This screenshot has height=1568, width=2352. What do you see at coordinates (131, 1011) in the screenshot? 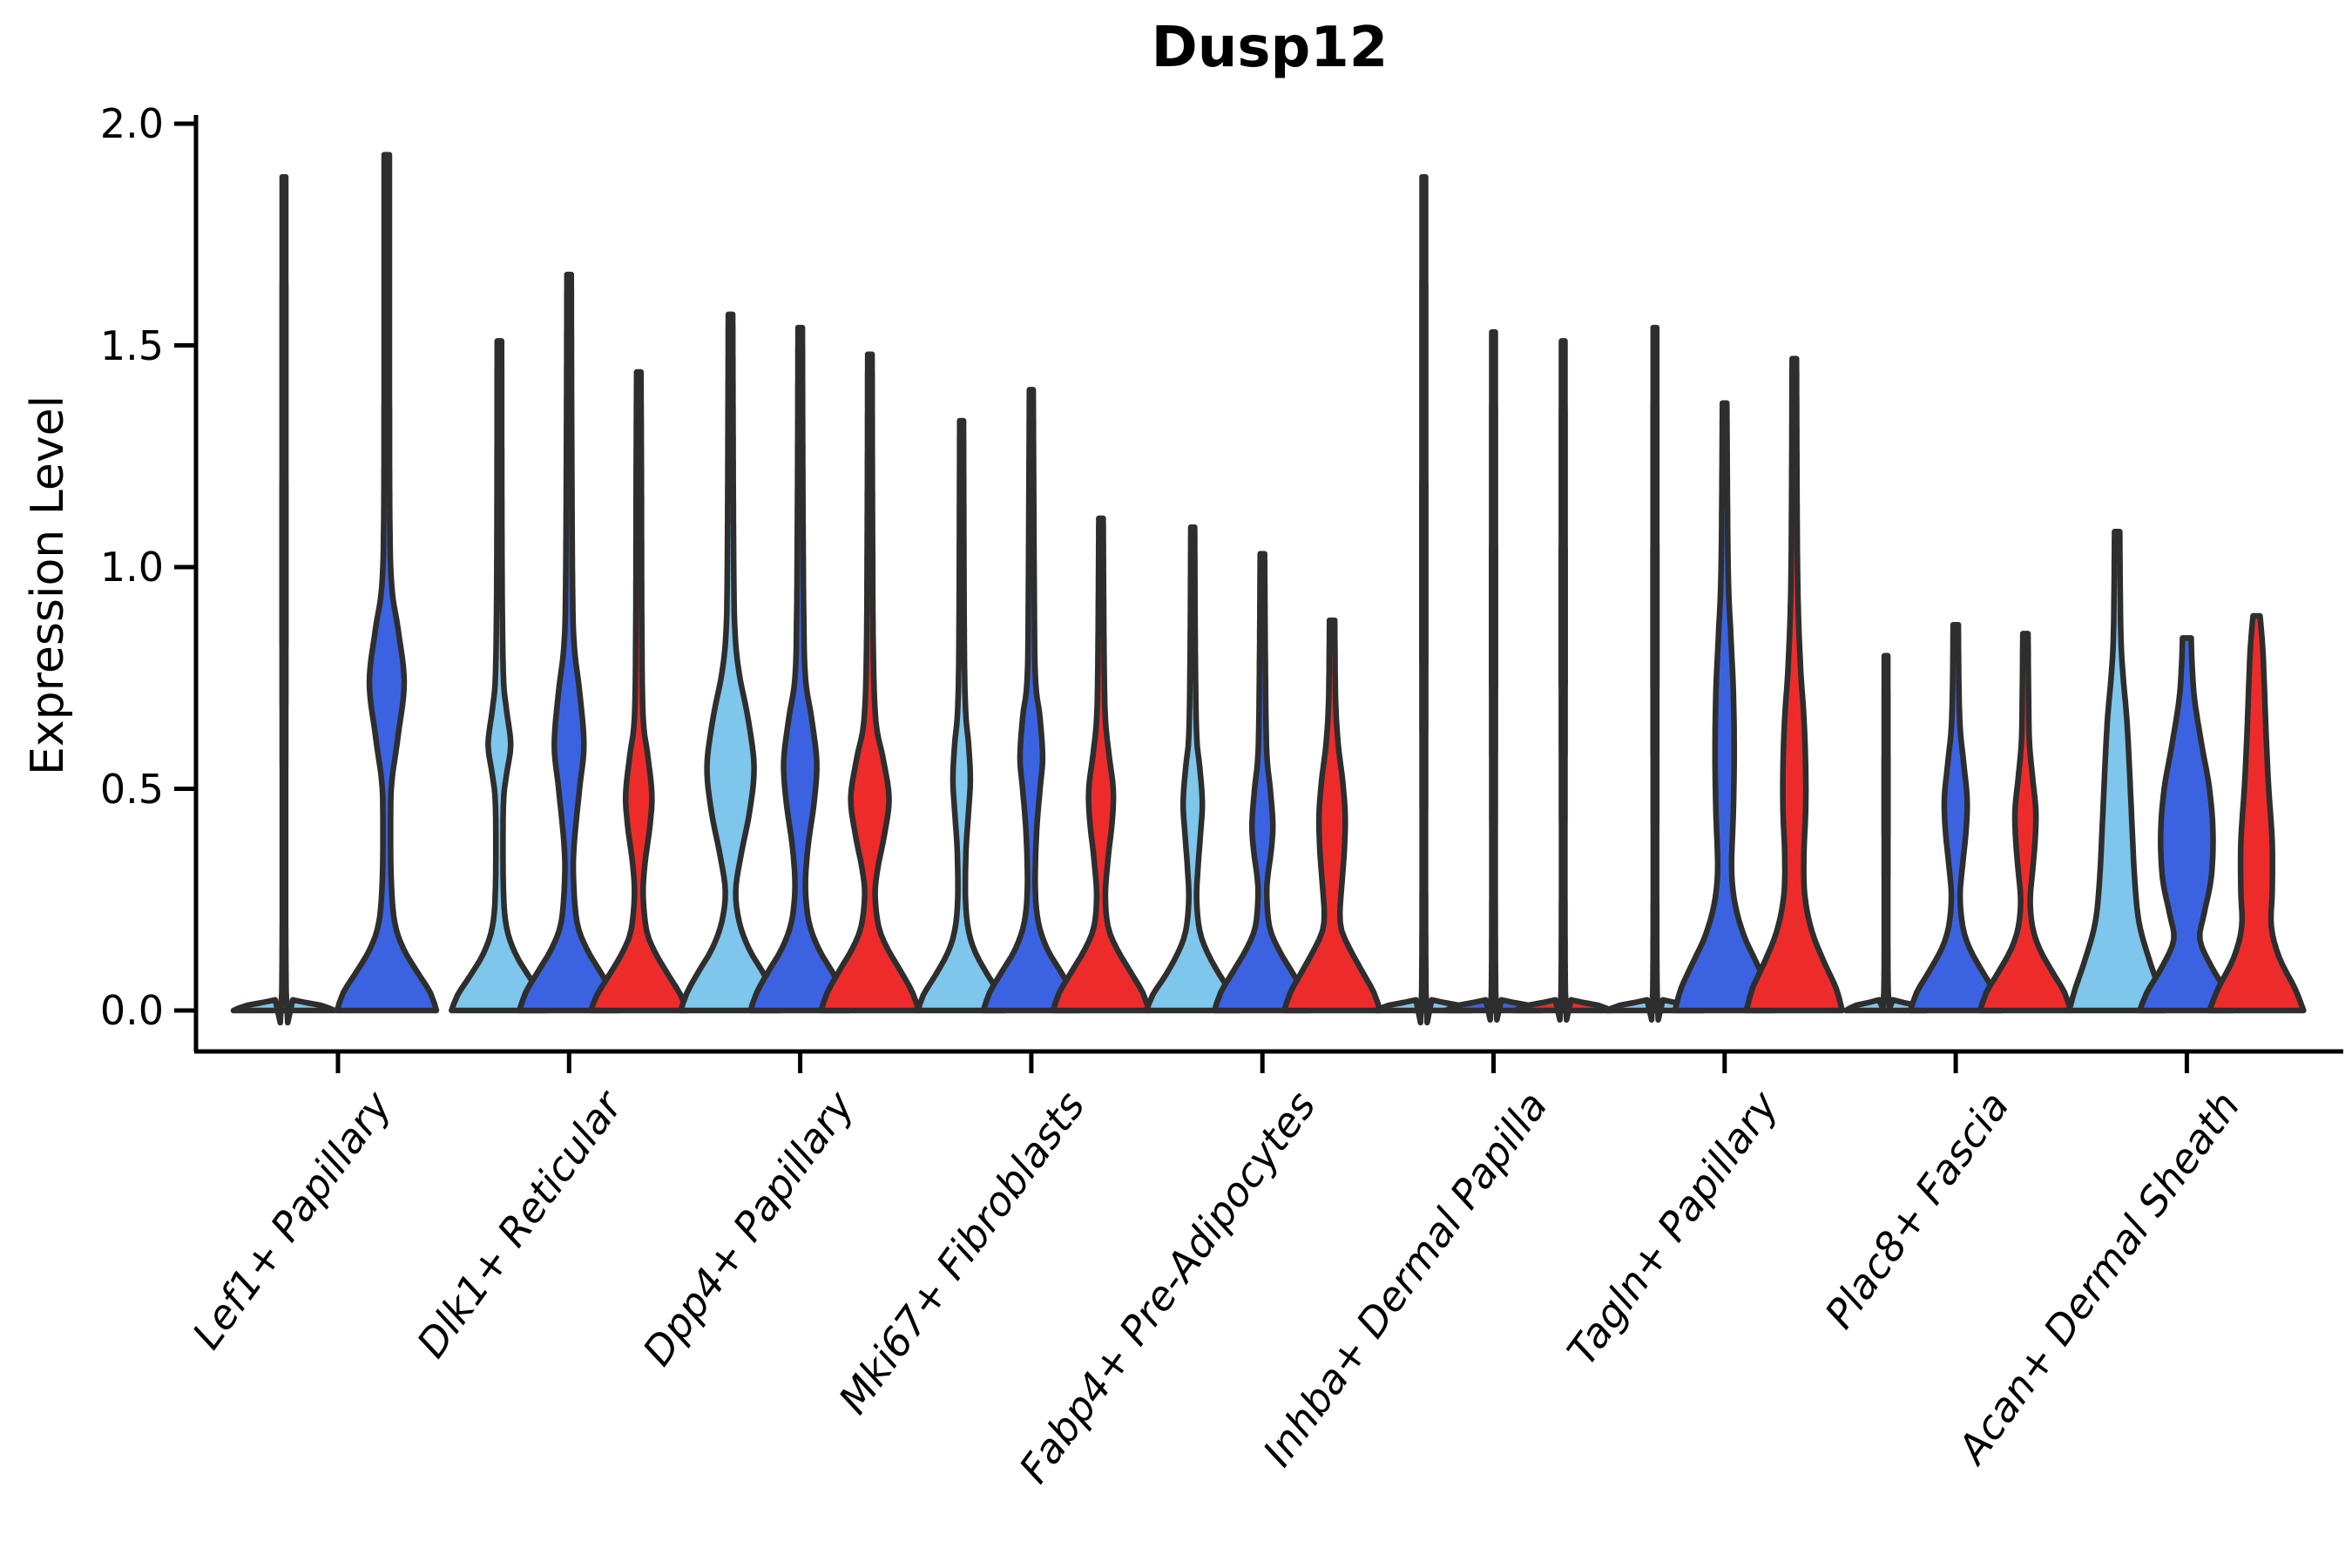
I see `y-tick-label-0.0: 0.0` at bounding box center [131, 1011].